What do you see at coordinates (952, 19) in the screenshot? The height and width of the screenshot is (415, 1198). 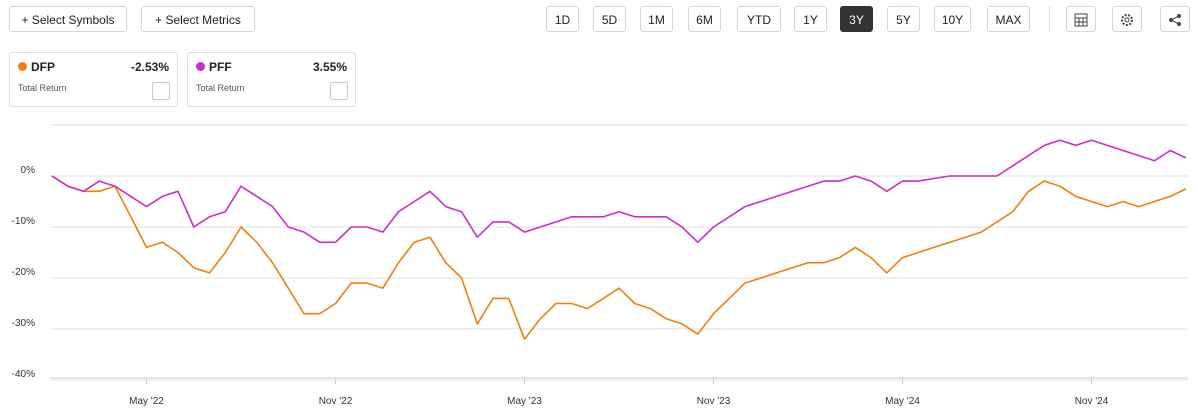 I see `range-button: 10Y` at bounding box center [952, 19].